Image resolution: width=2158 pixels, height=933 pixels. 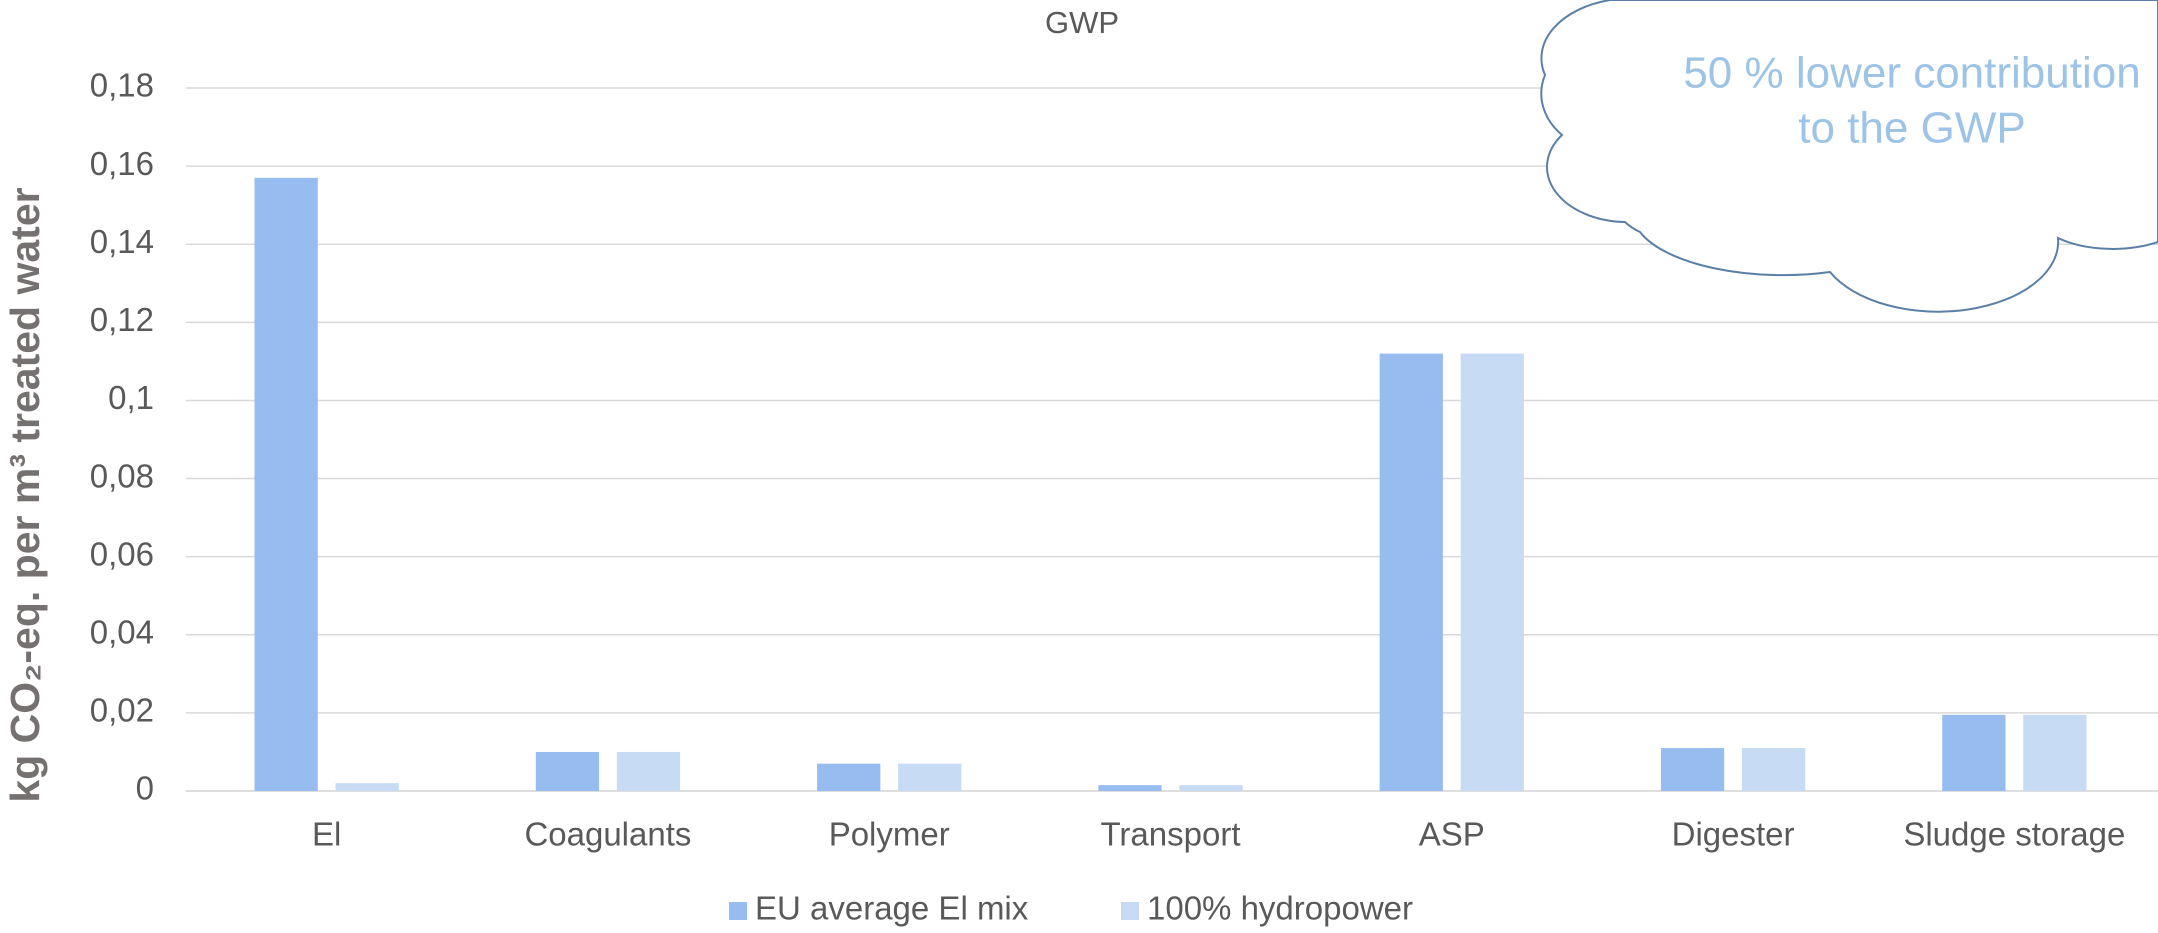 What do you see at coordinates (122, 710) in the screenshot?
I see `y-tick-label: 0,02` at bounding box center [122, 710].